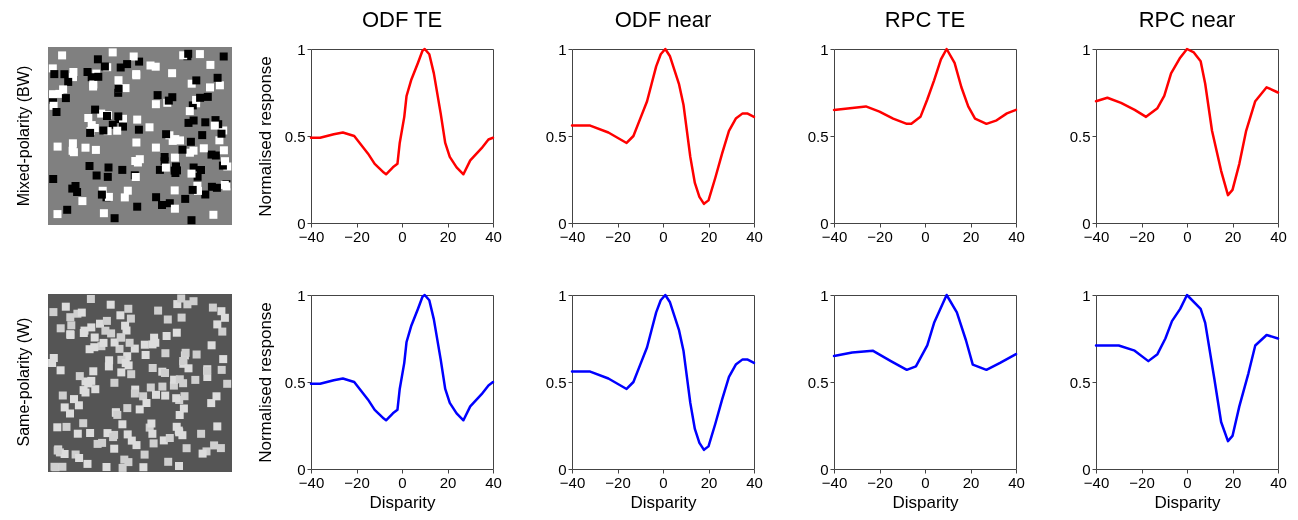 This screenshot has height=520, width=1298. I want to click on text: Same-polarity (W), so click(24, 382).